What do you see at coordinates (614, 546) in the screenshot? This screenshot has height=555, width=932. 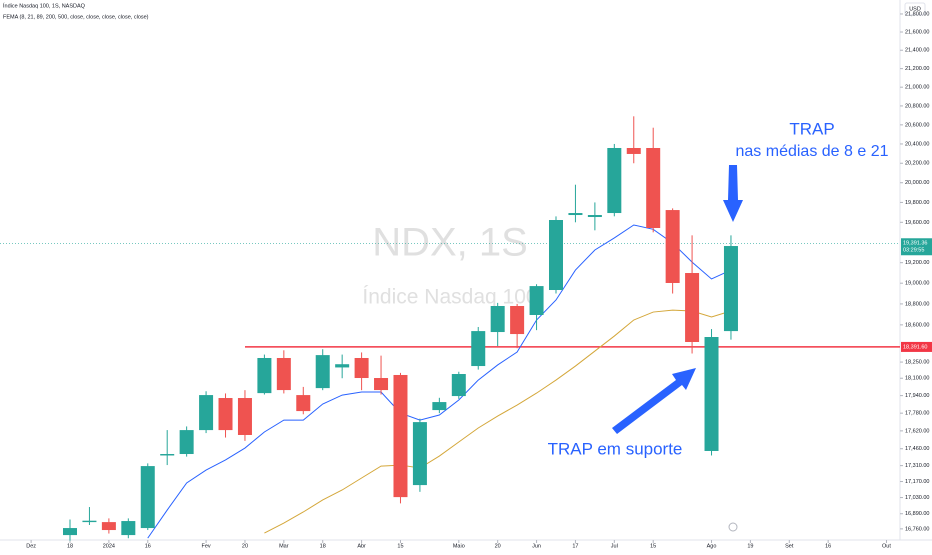 I see `x-tick-label: Jul` at bounding box center [614, 546].